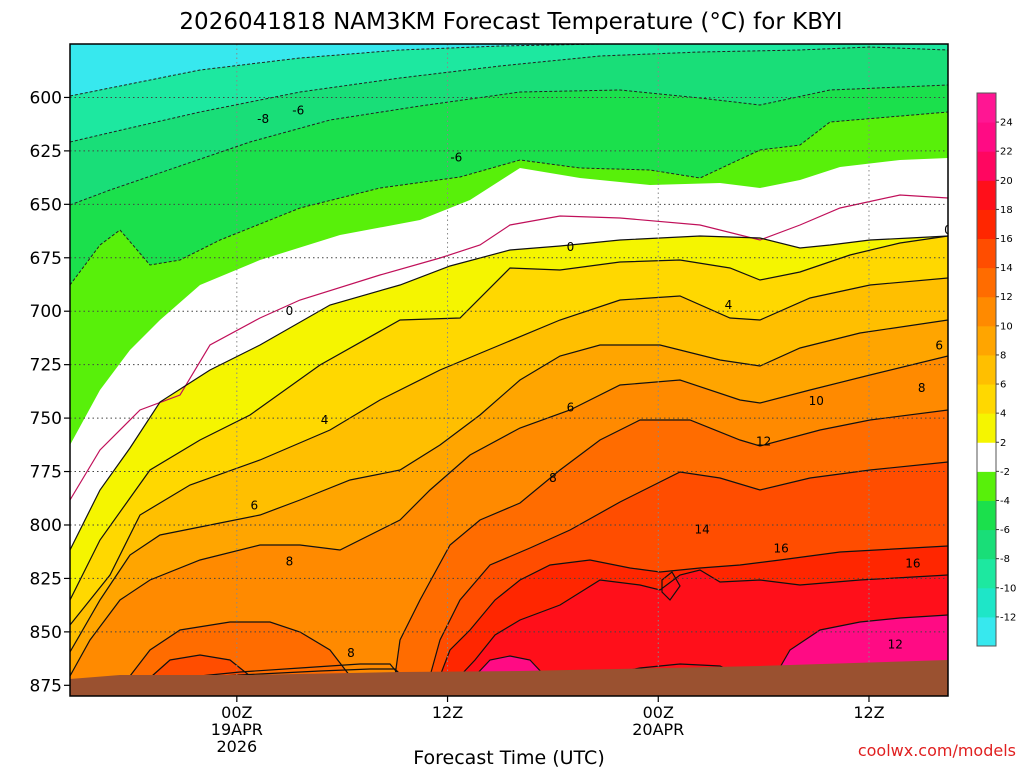  Describe the element at coordinates (816, 401) in the screenshot. I see `contour-label: 10` at that location.